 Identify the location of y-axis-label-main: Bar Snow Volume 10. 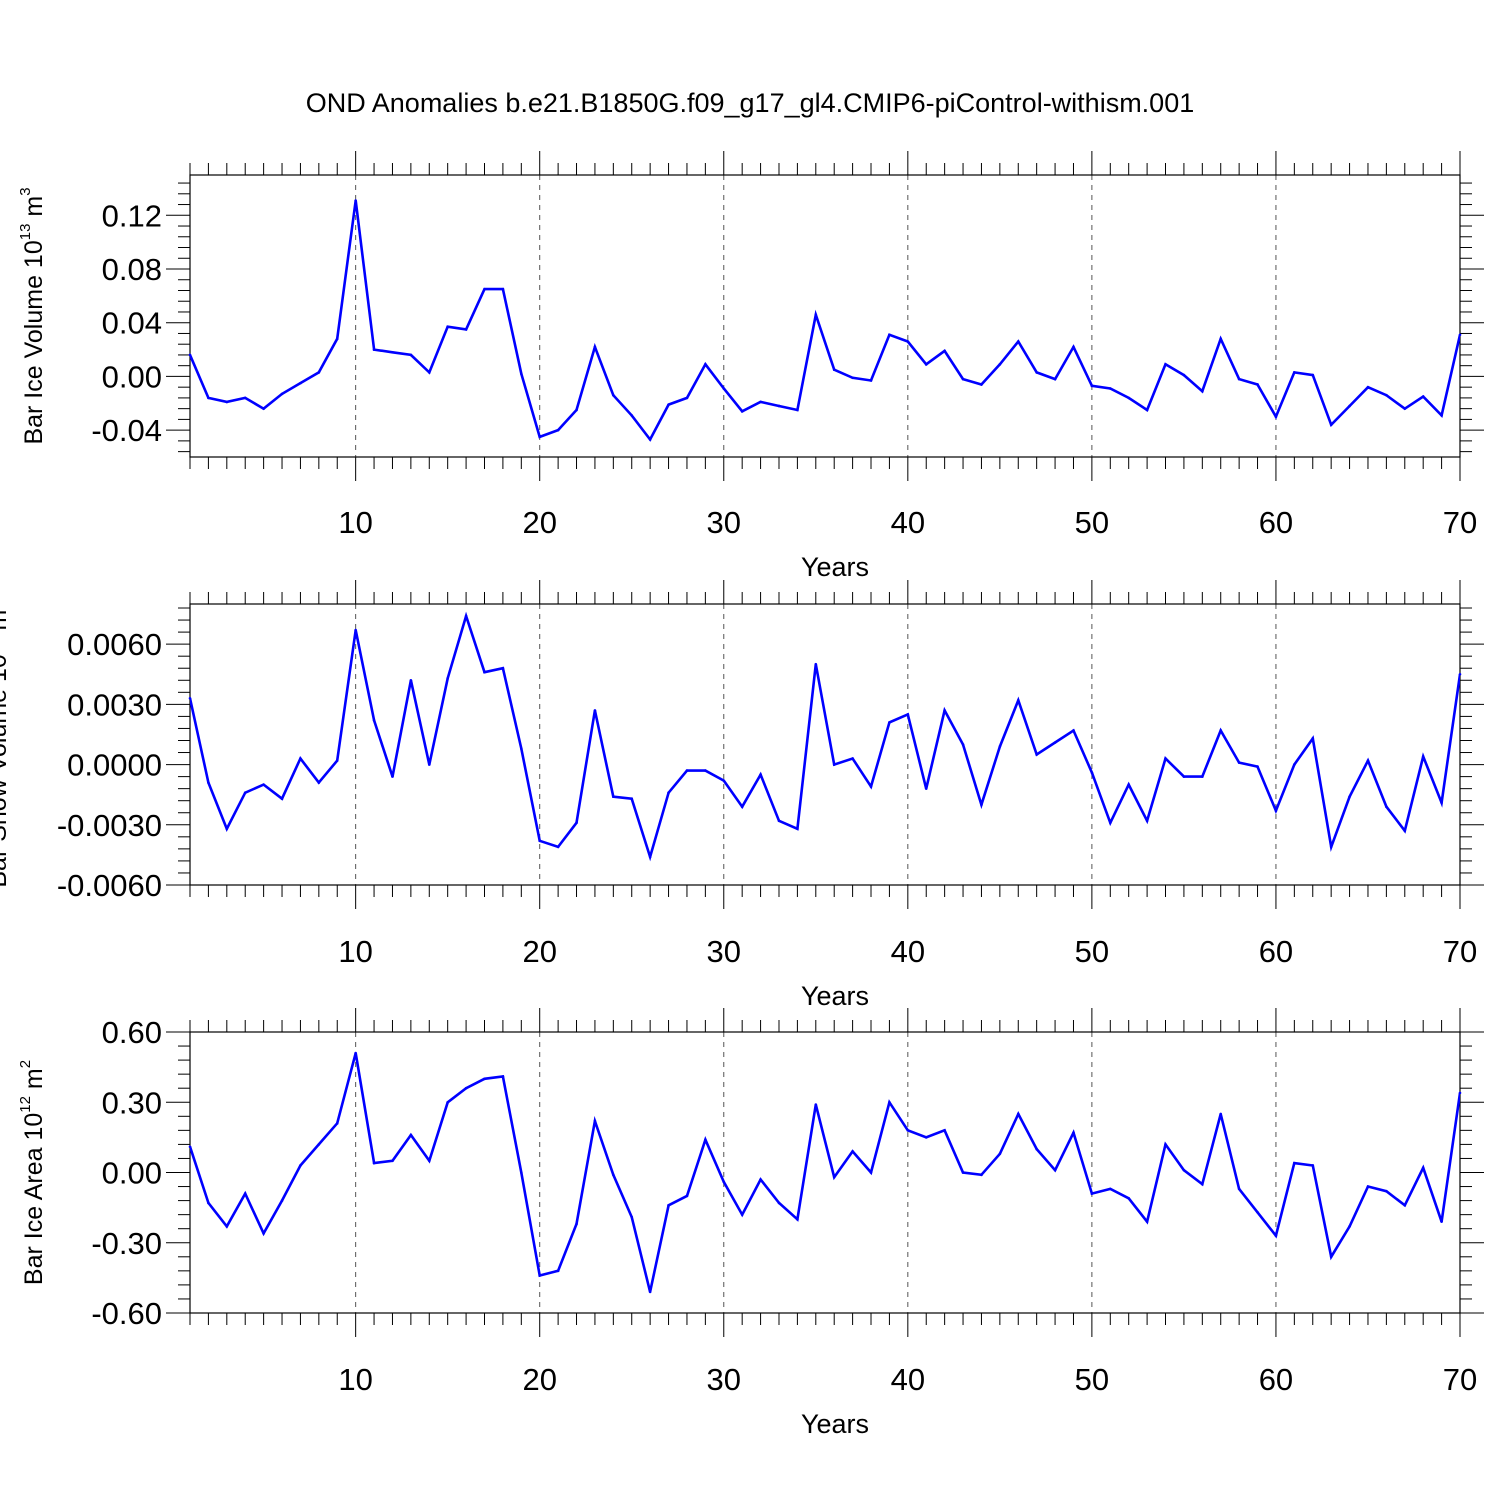
(6, 770).